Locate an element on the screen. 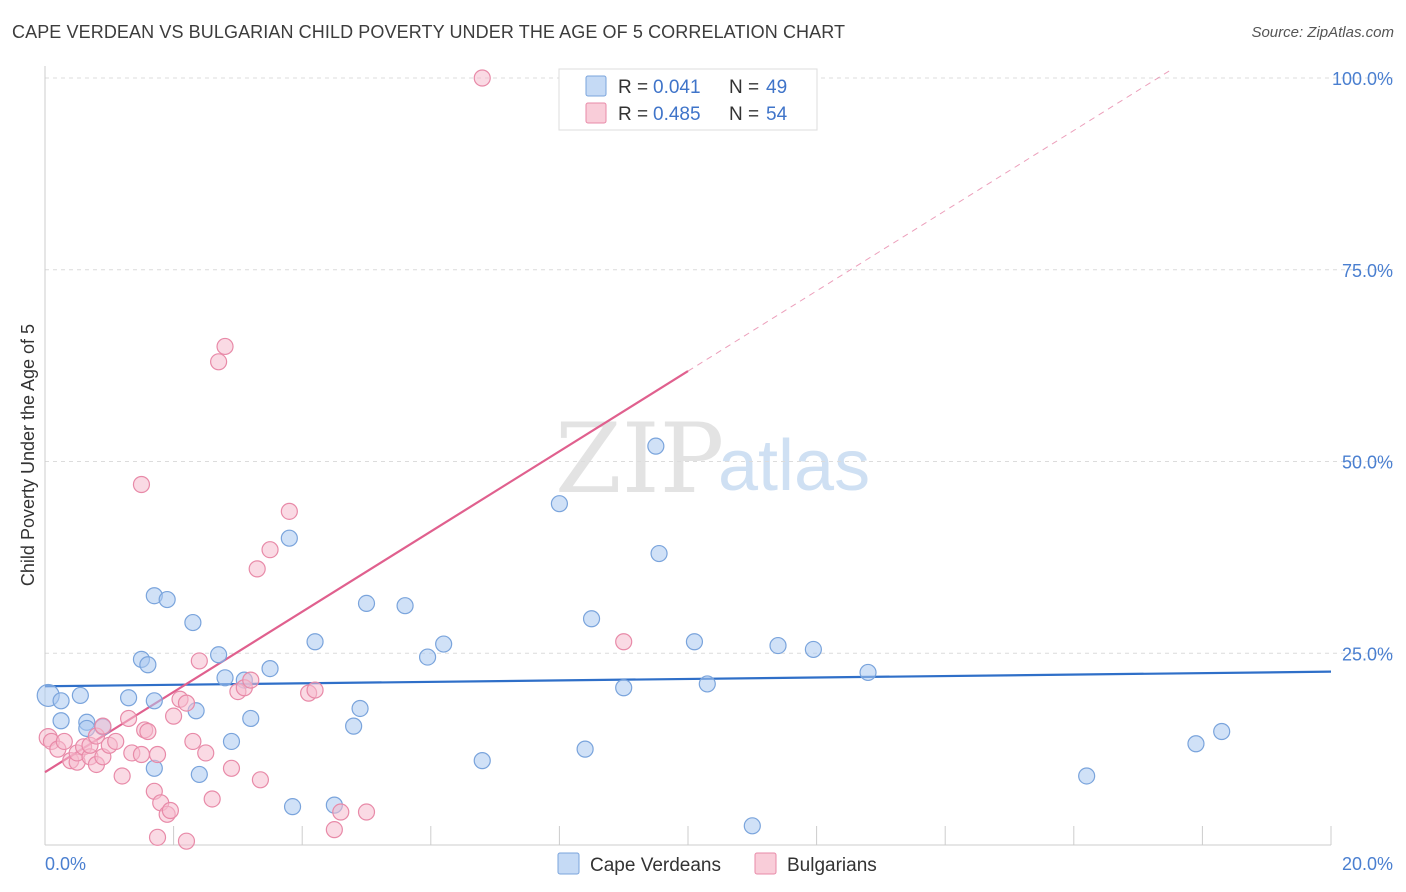 The height and width of the screenshot is (892, 1406). legend-r-value-pink: 0.485 is located at coordinates (677, 114).